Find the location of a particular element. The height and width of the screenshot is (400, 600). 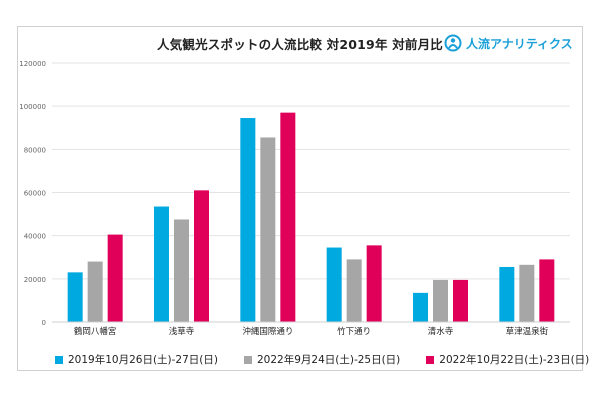

x-tick-label: 沖縄国際通り is located at coordinates (267, 331).